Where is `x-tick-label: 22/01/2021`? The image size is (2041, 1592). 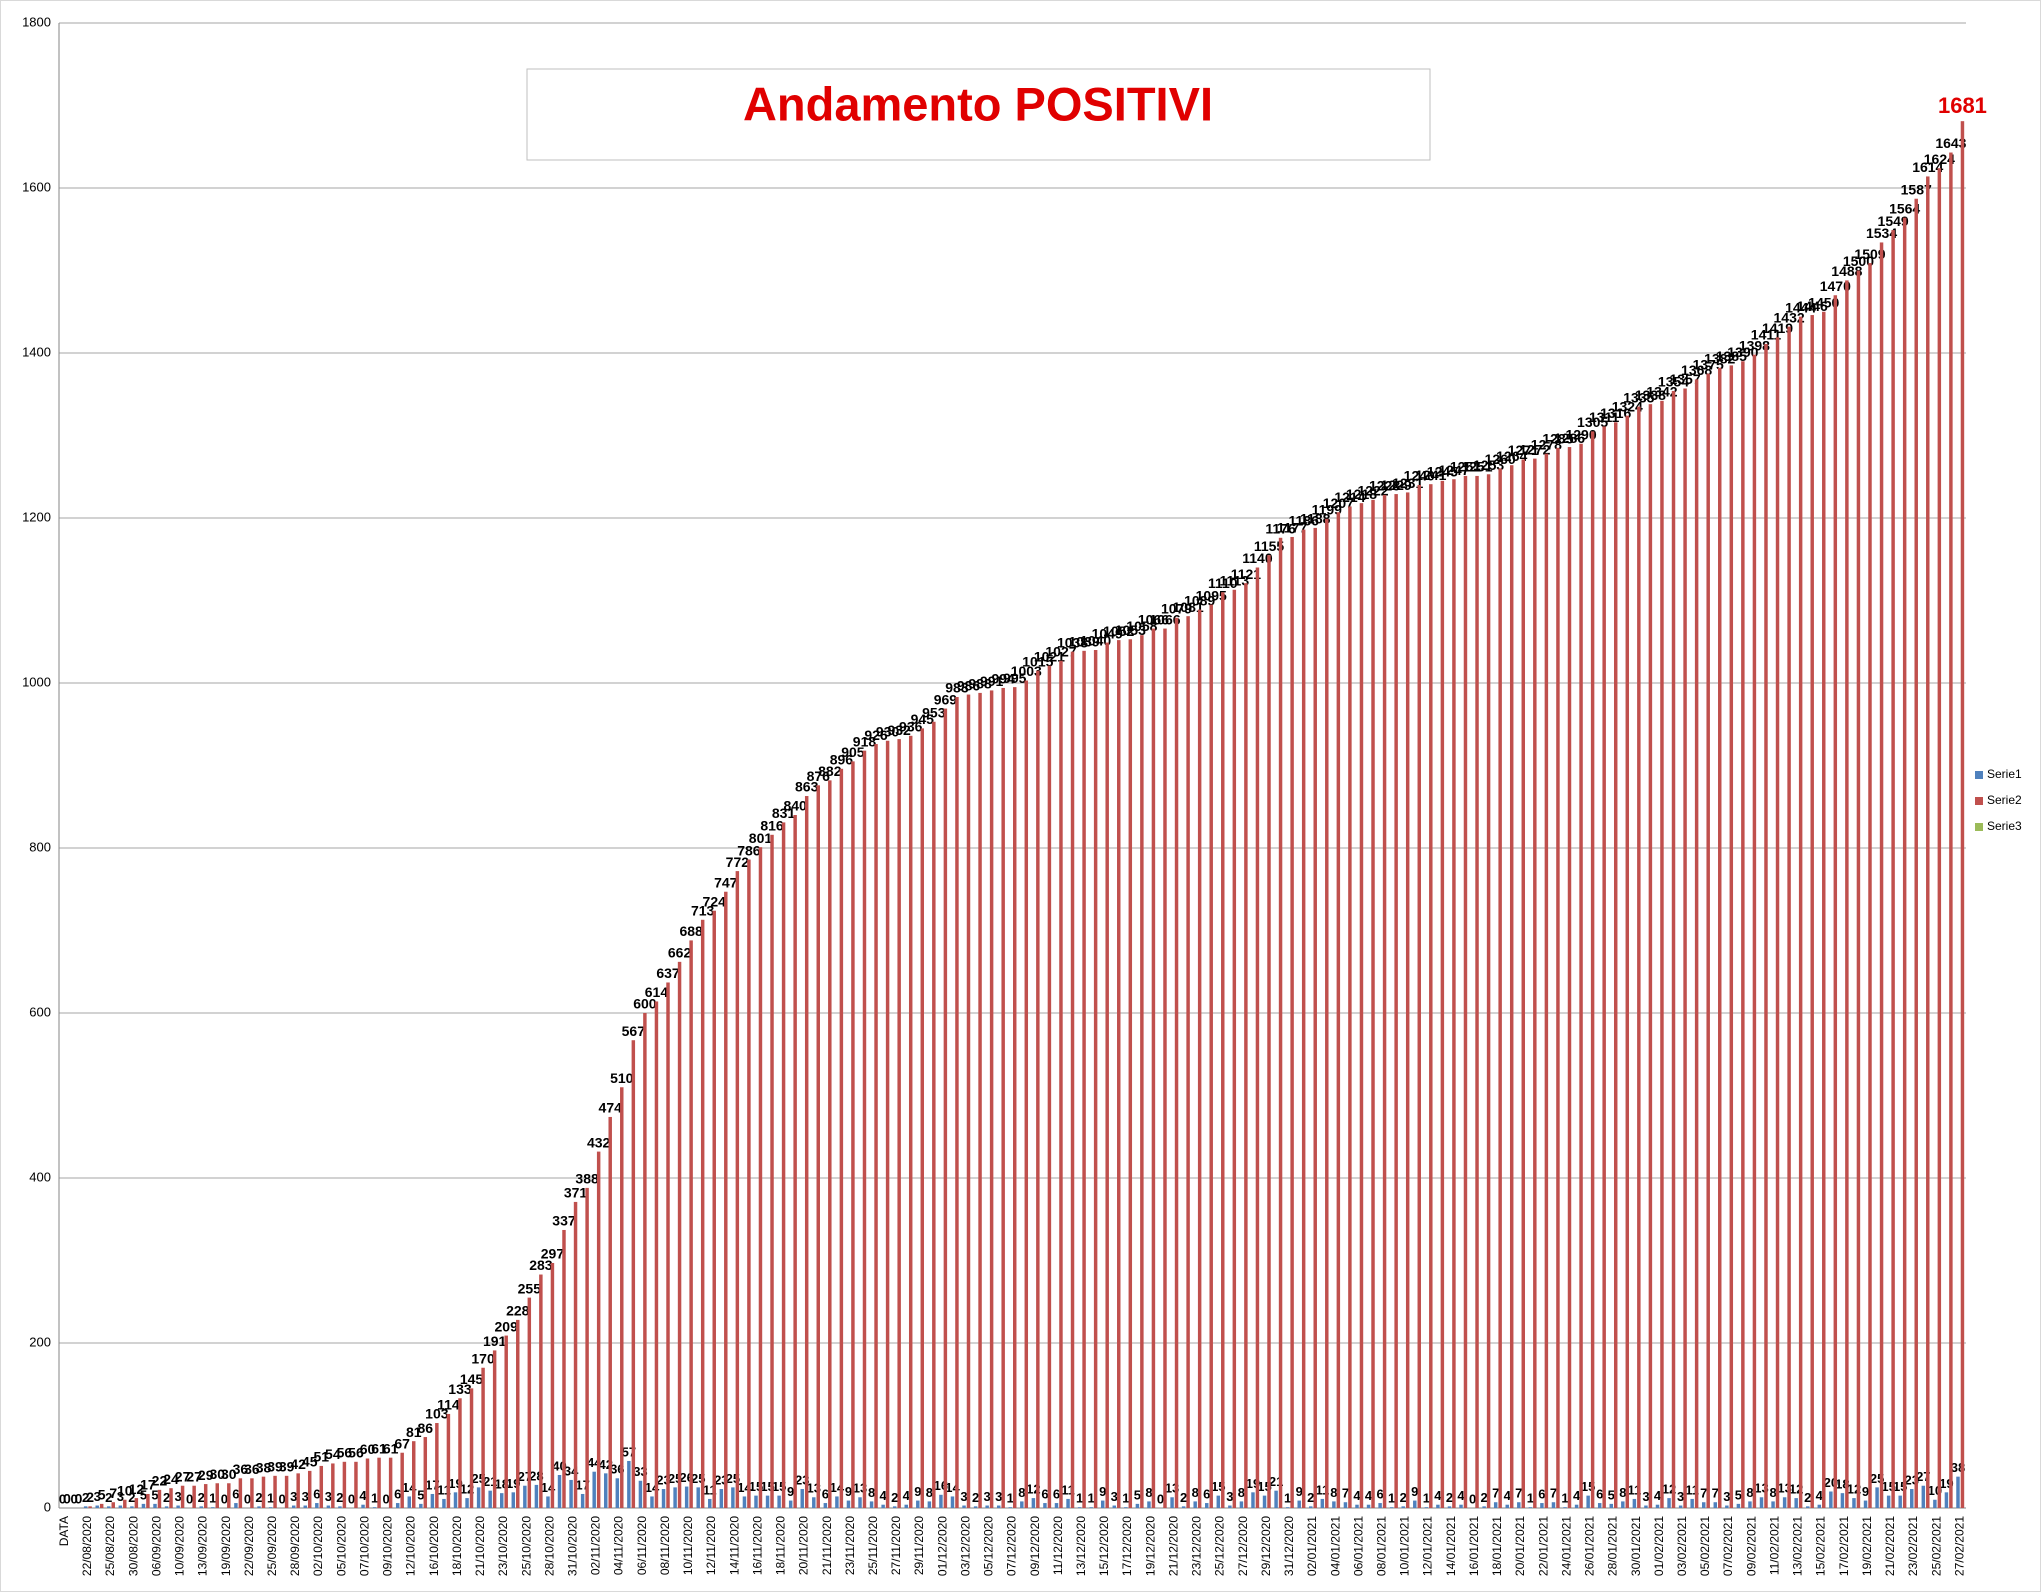
x-tick-label: 22/01/2021 is located at coordinates (1543, 1546).